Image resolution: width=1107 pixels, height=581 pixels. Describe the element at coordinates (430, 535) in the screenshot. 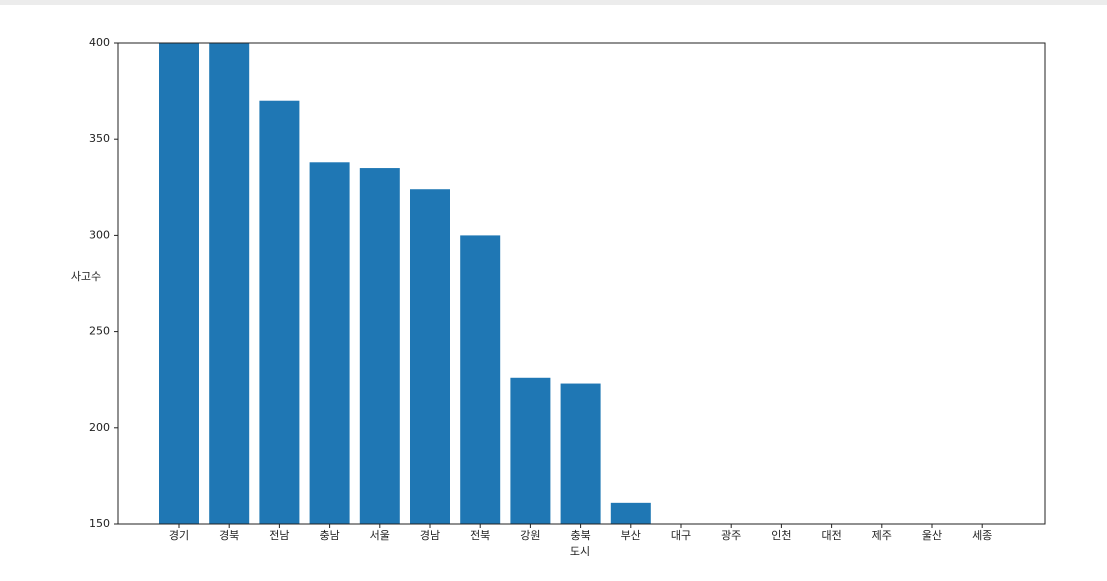

I see `x-tick-label: 경남` at that location.